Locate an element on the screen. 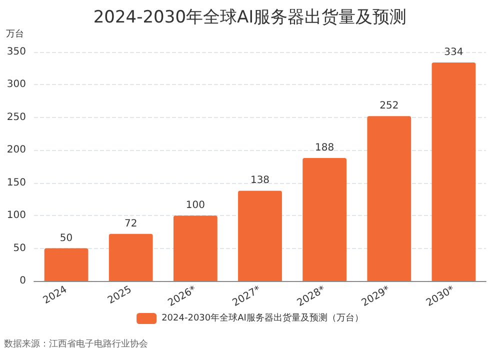  y-tick-label: 100 is located at coordinates (16, 216).